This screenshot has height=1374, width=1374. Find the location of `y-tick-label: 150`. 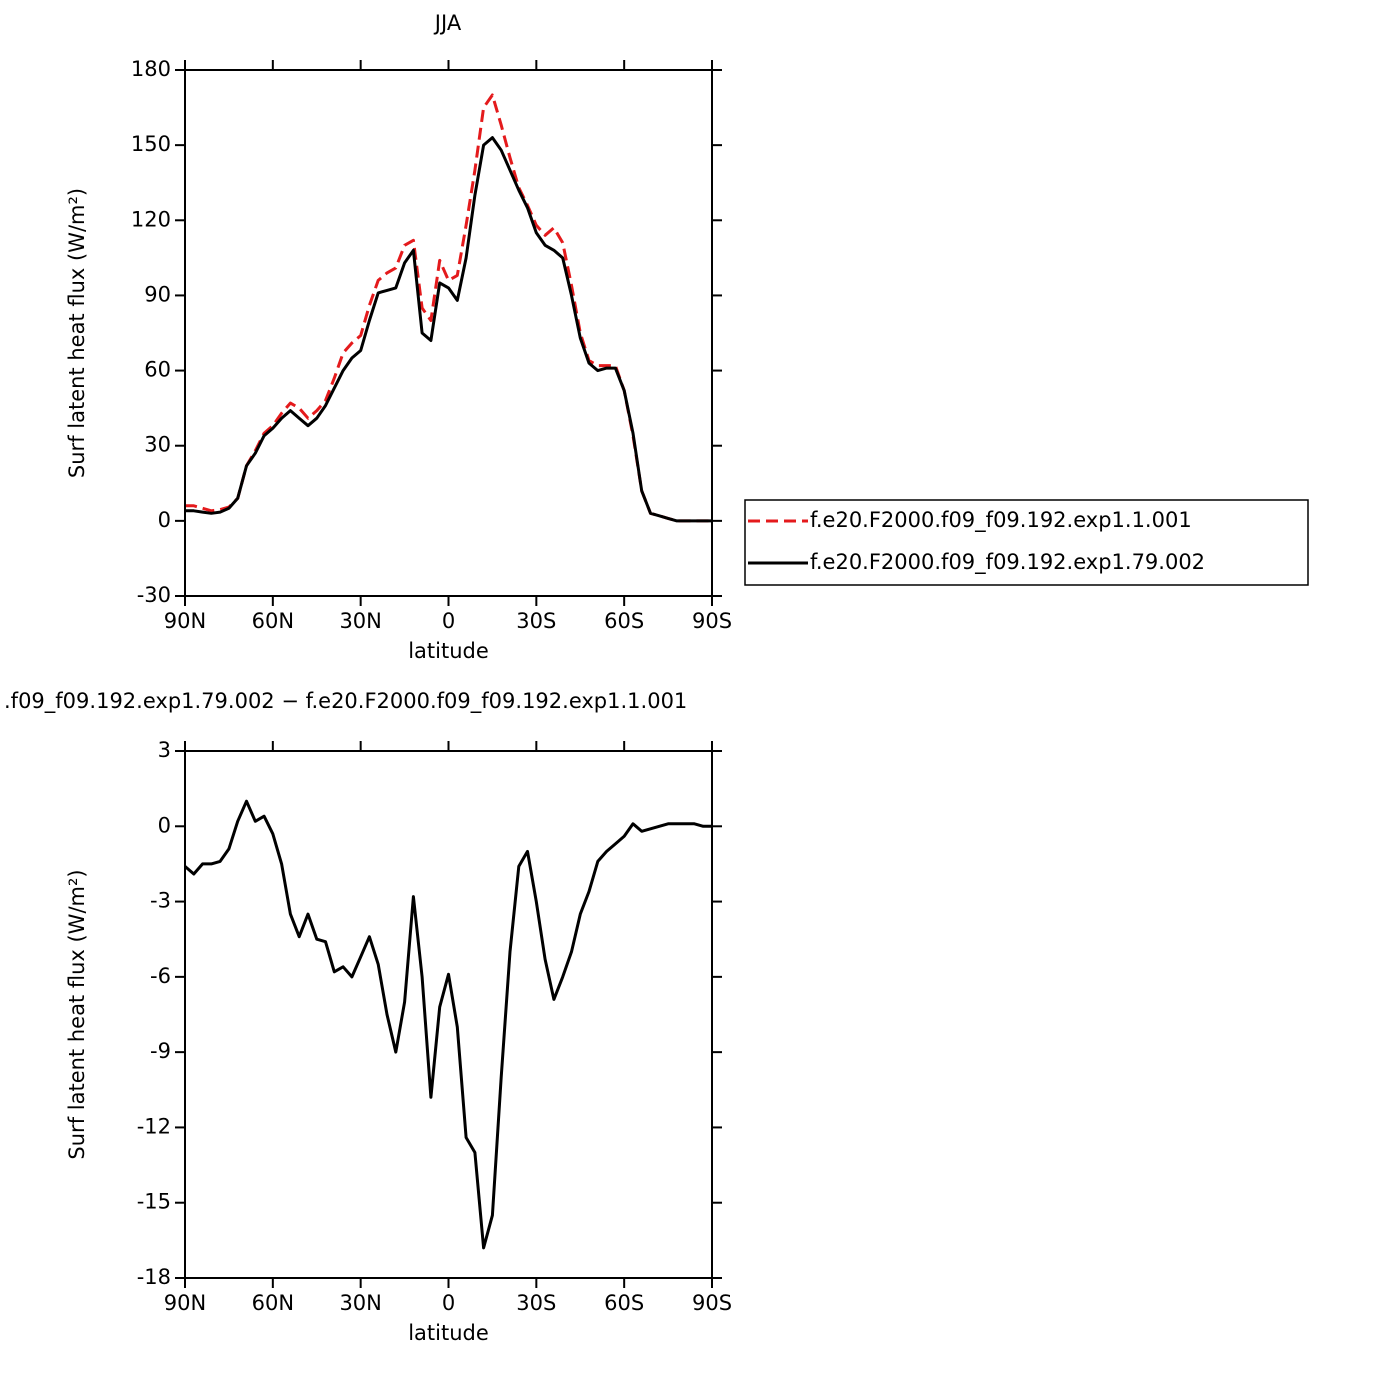

y-tick-label: 150 is located at coordinates (151, 144).